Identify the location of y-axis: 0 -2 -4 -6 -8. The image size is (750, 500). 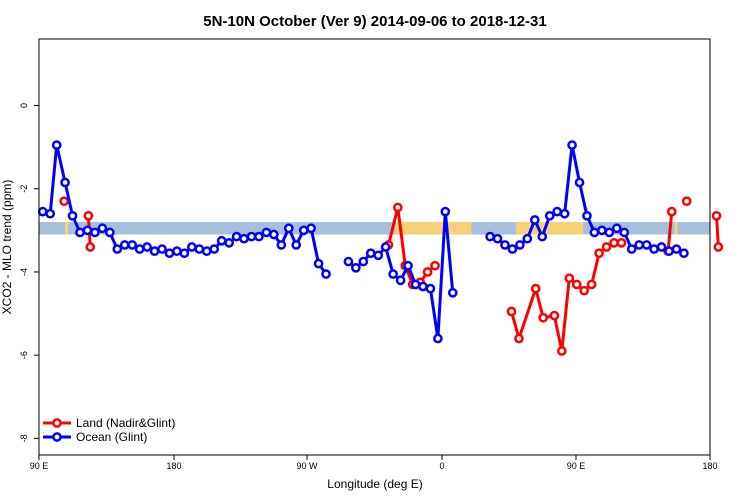
(29, 272).